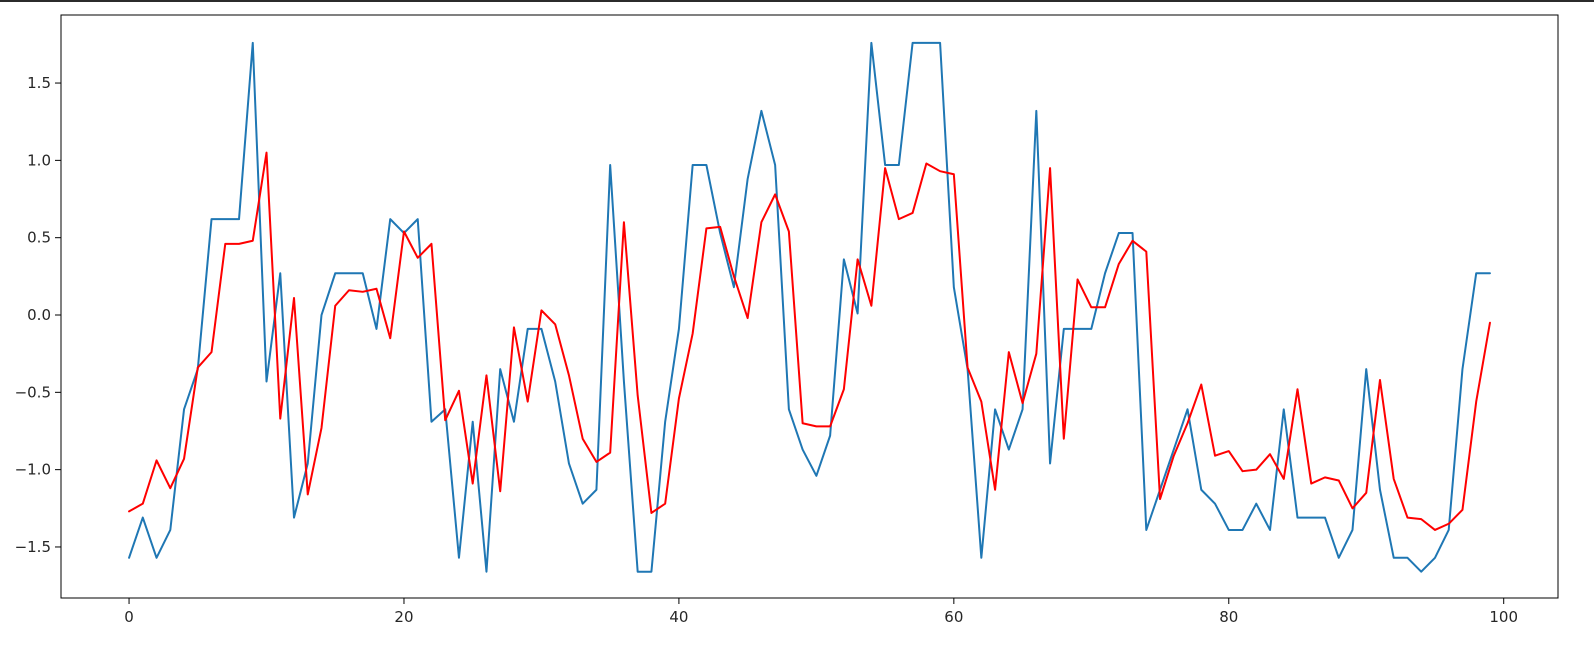 The image size is (1594, 650). Describe the element at coordinates (797, 1) in the screenshot. I see `top-border` at that location.